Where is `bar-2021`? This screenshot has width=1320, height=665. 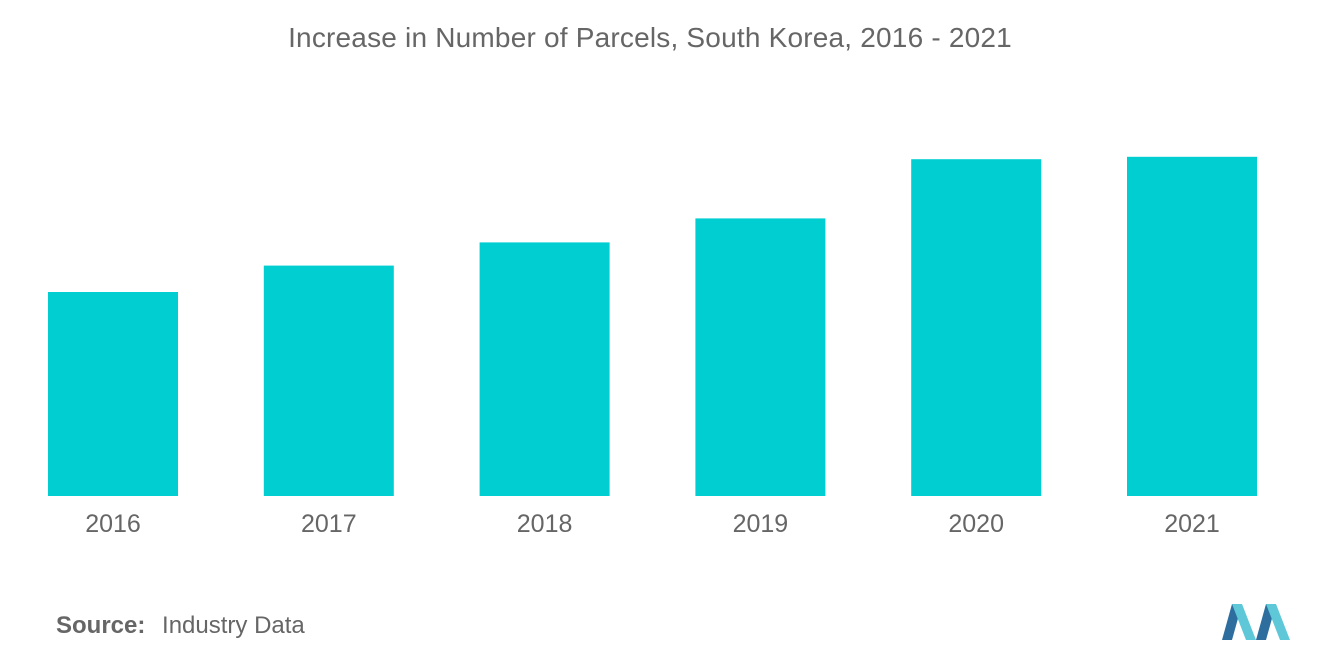 bar-2021 is located at coordinates (1192, 326).